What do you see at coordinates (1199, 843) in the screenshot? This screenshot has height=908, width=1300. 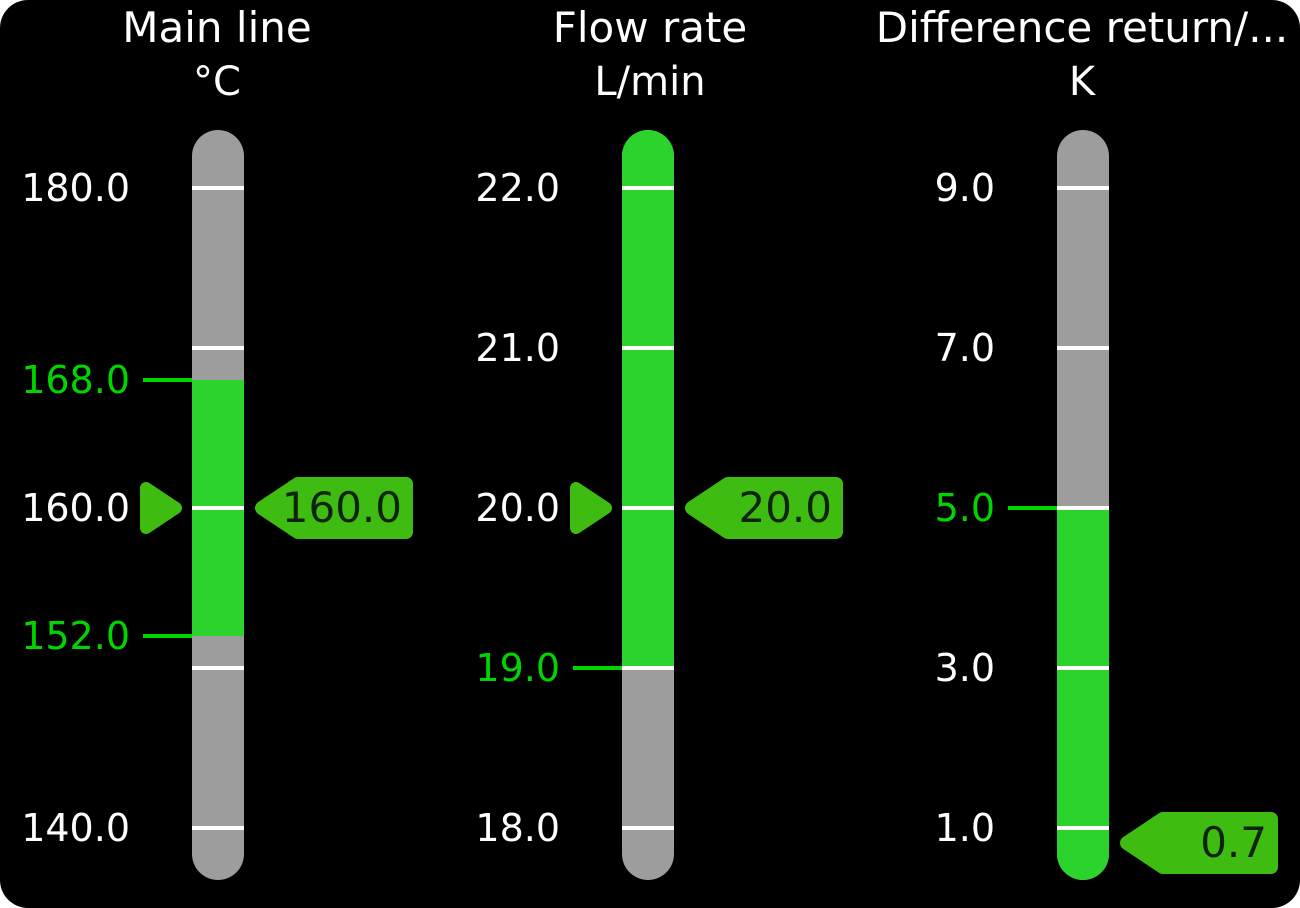 I see `value-tag-difference-return: 0.7` at bounding box center [1199, 843].